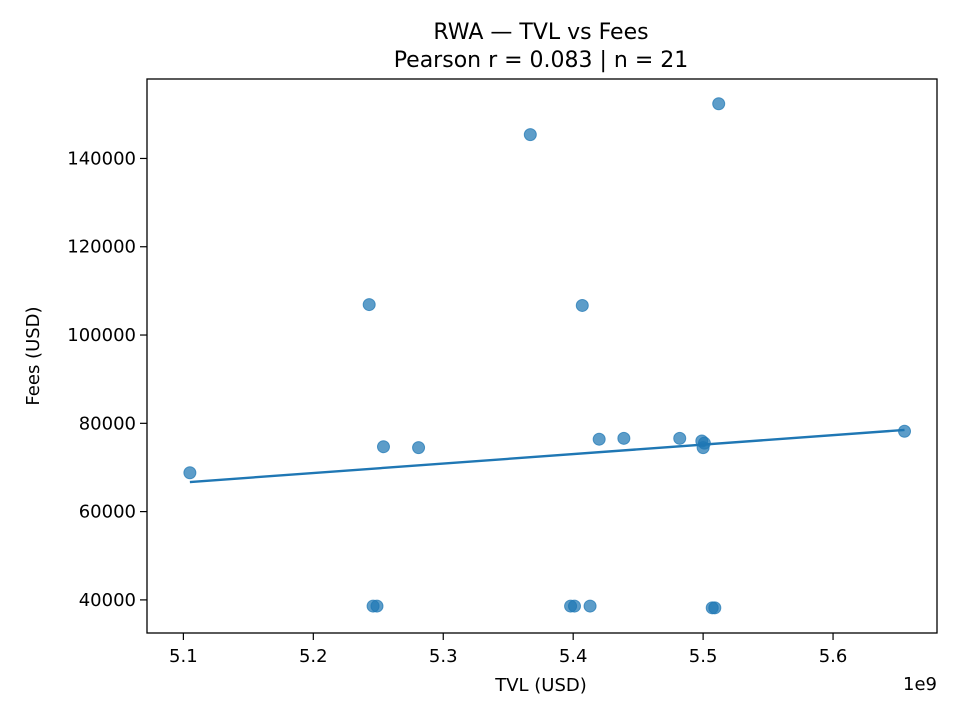 This screenshot has width=960, height=720. I want to click on y-axis: 40000 60000 80000 100000 120000 140000, so click(107, 379).